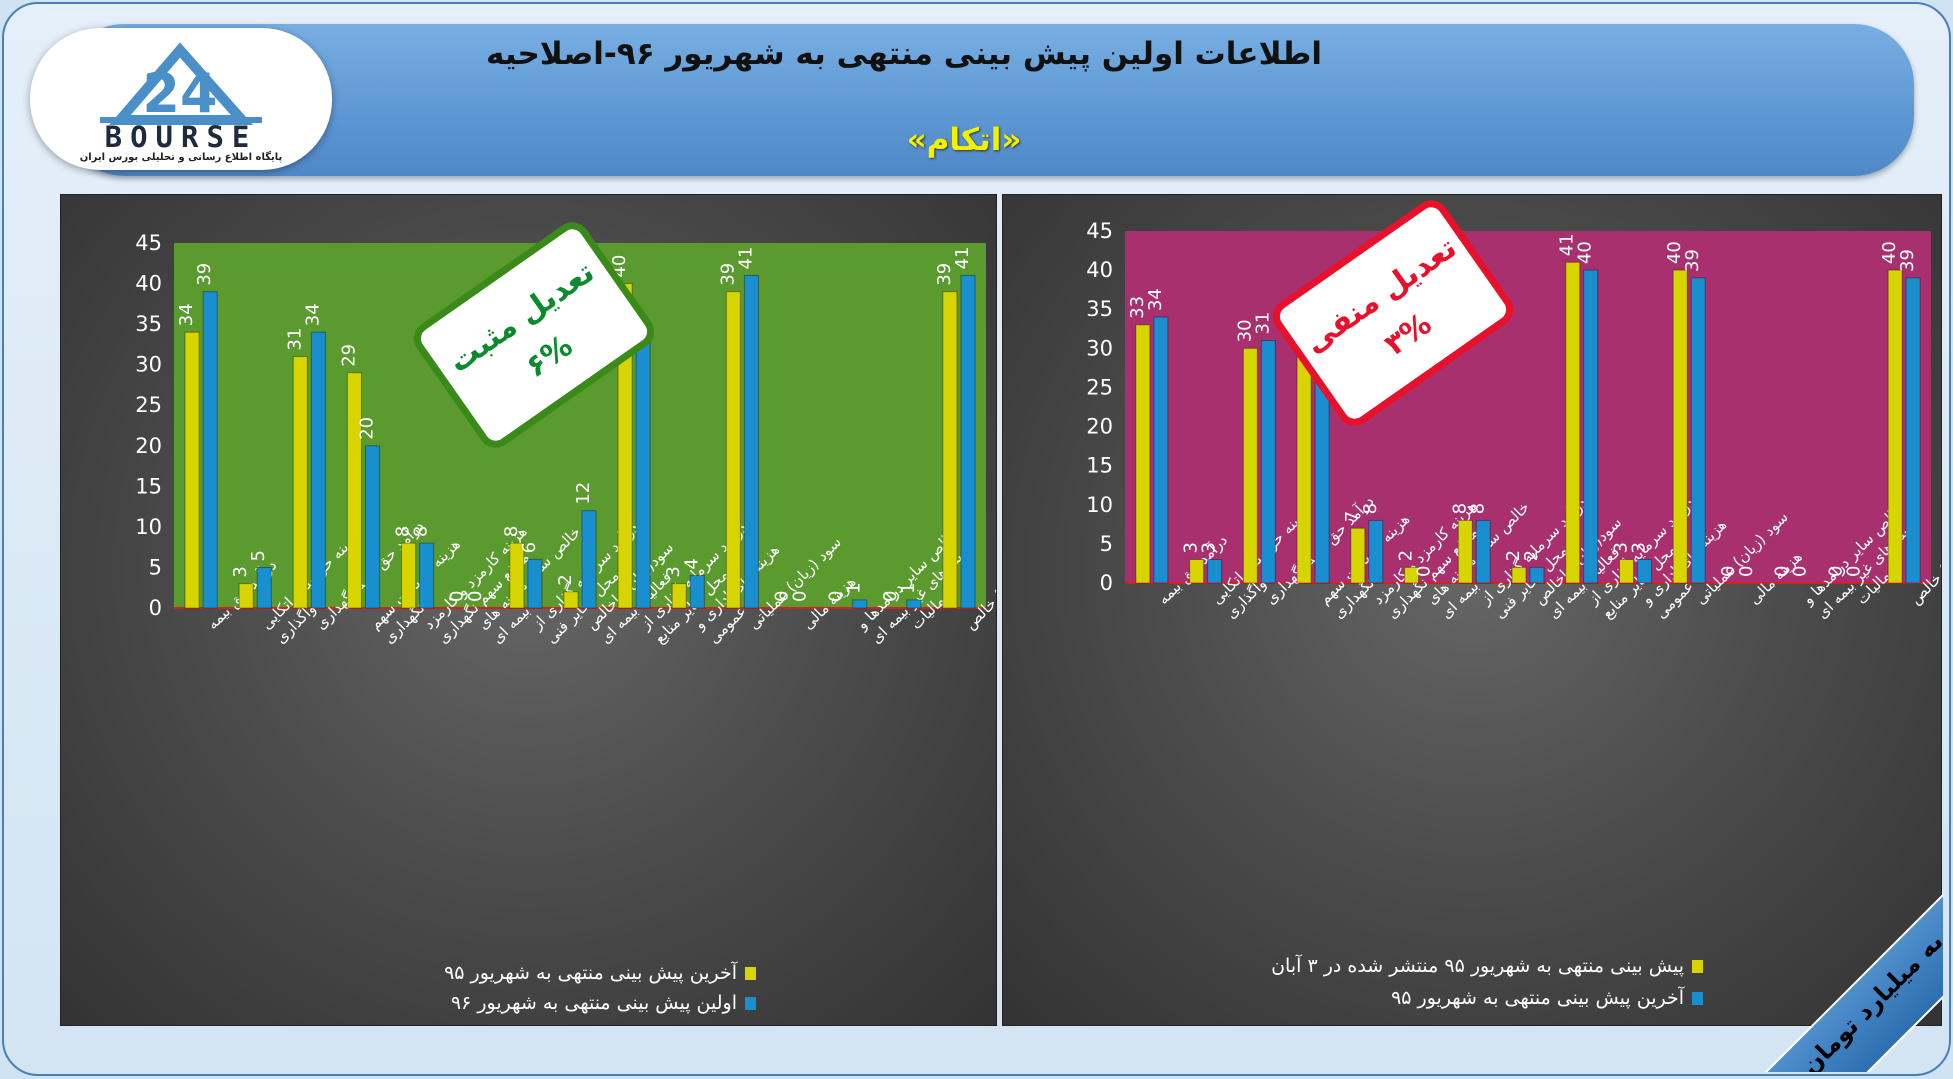  Describe the element at coordinates (179, 93) in the screenshot. I see `svg-text: 24` at that location.